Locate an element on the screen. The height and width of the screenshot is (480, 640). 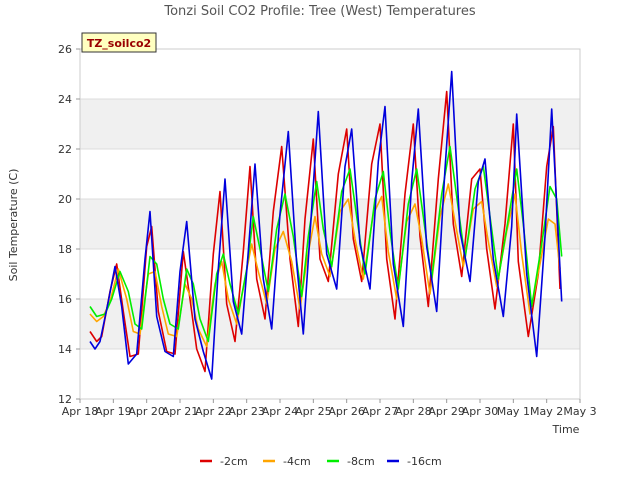
legend-label: -4cm is located at coordinates (297, 461).